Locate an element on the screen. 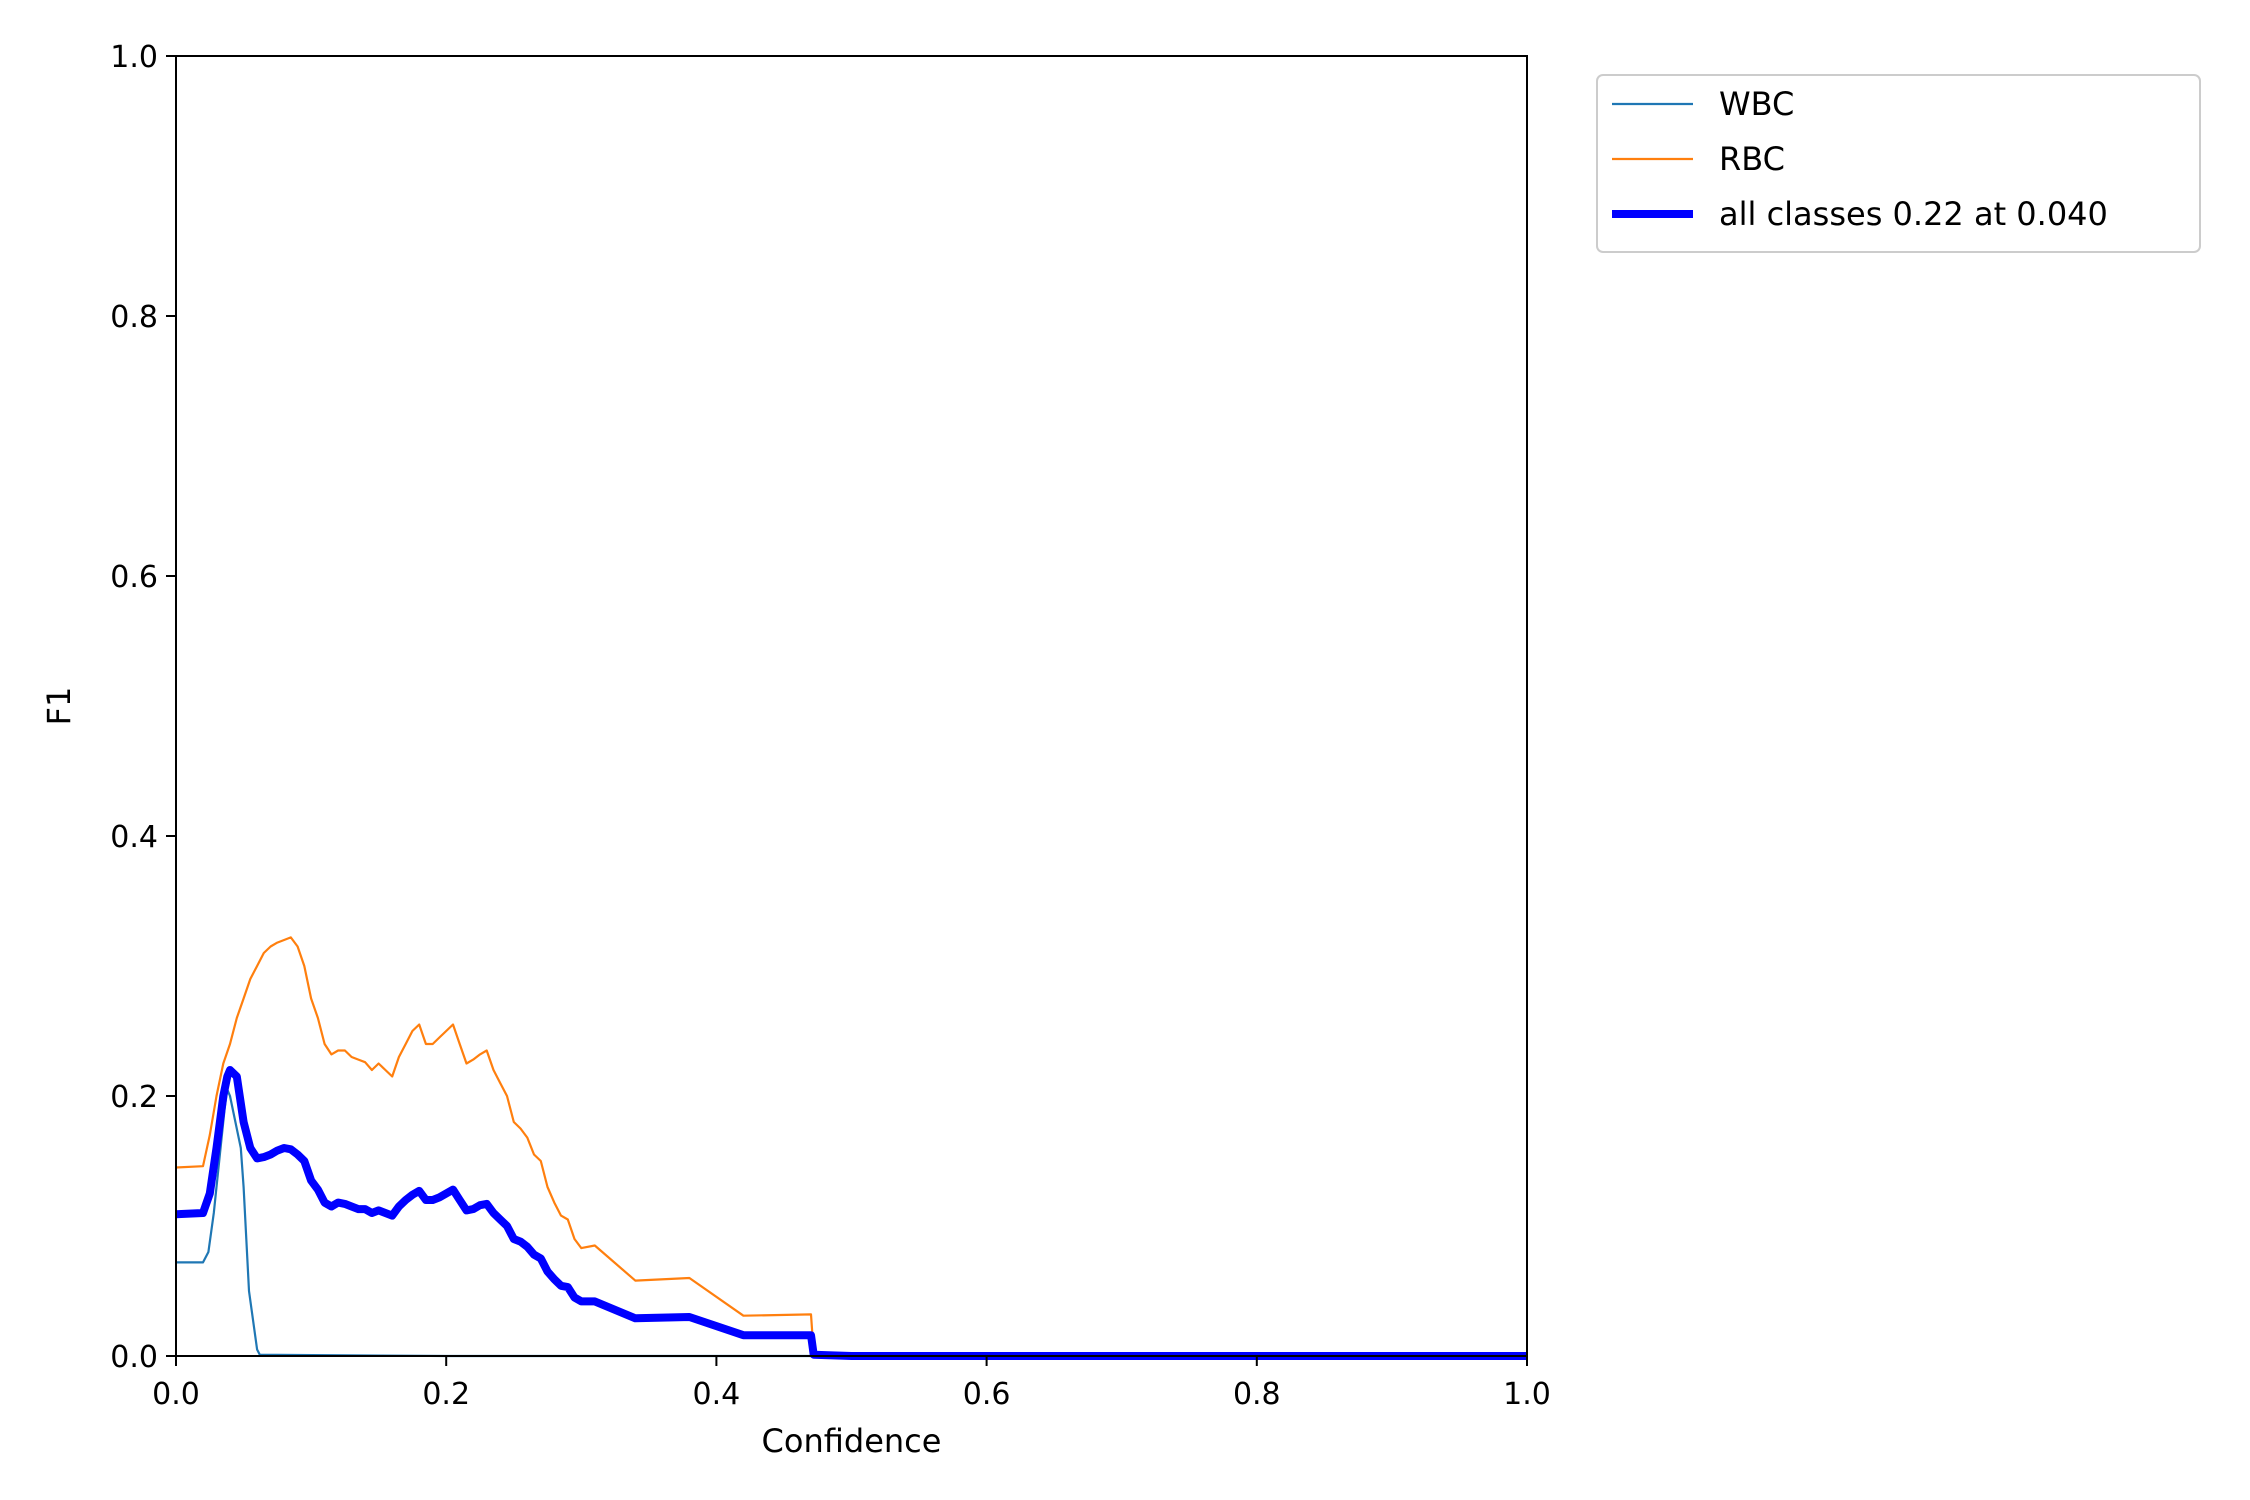 The height and width of the screenshot is (1500, 2250). legend: WBC RBC all classes 0.22 at 0.040 is located at coordinates (1898, 163).